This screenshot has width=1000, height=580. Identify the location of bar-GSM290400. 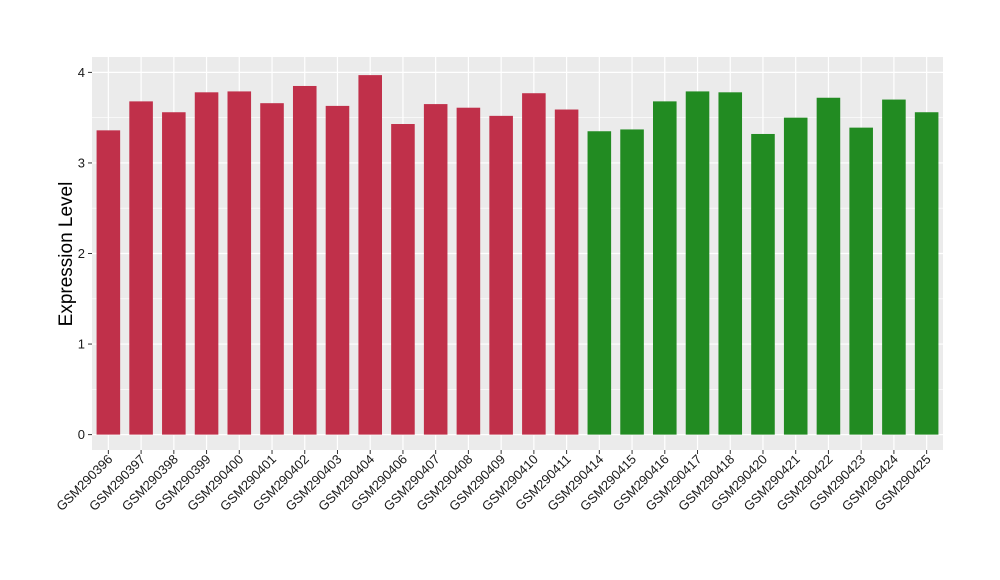
(239, 263).